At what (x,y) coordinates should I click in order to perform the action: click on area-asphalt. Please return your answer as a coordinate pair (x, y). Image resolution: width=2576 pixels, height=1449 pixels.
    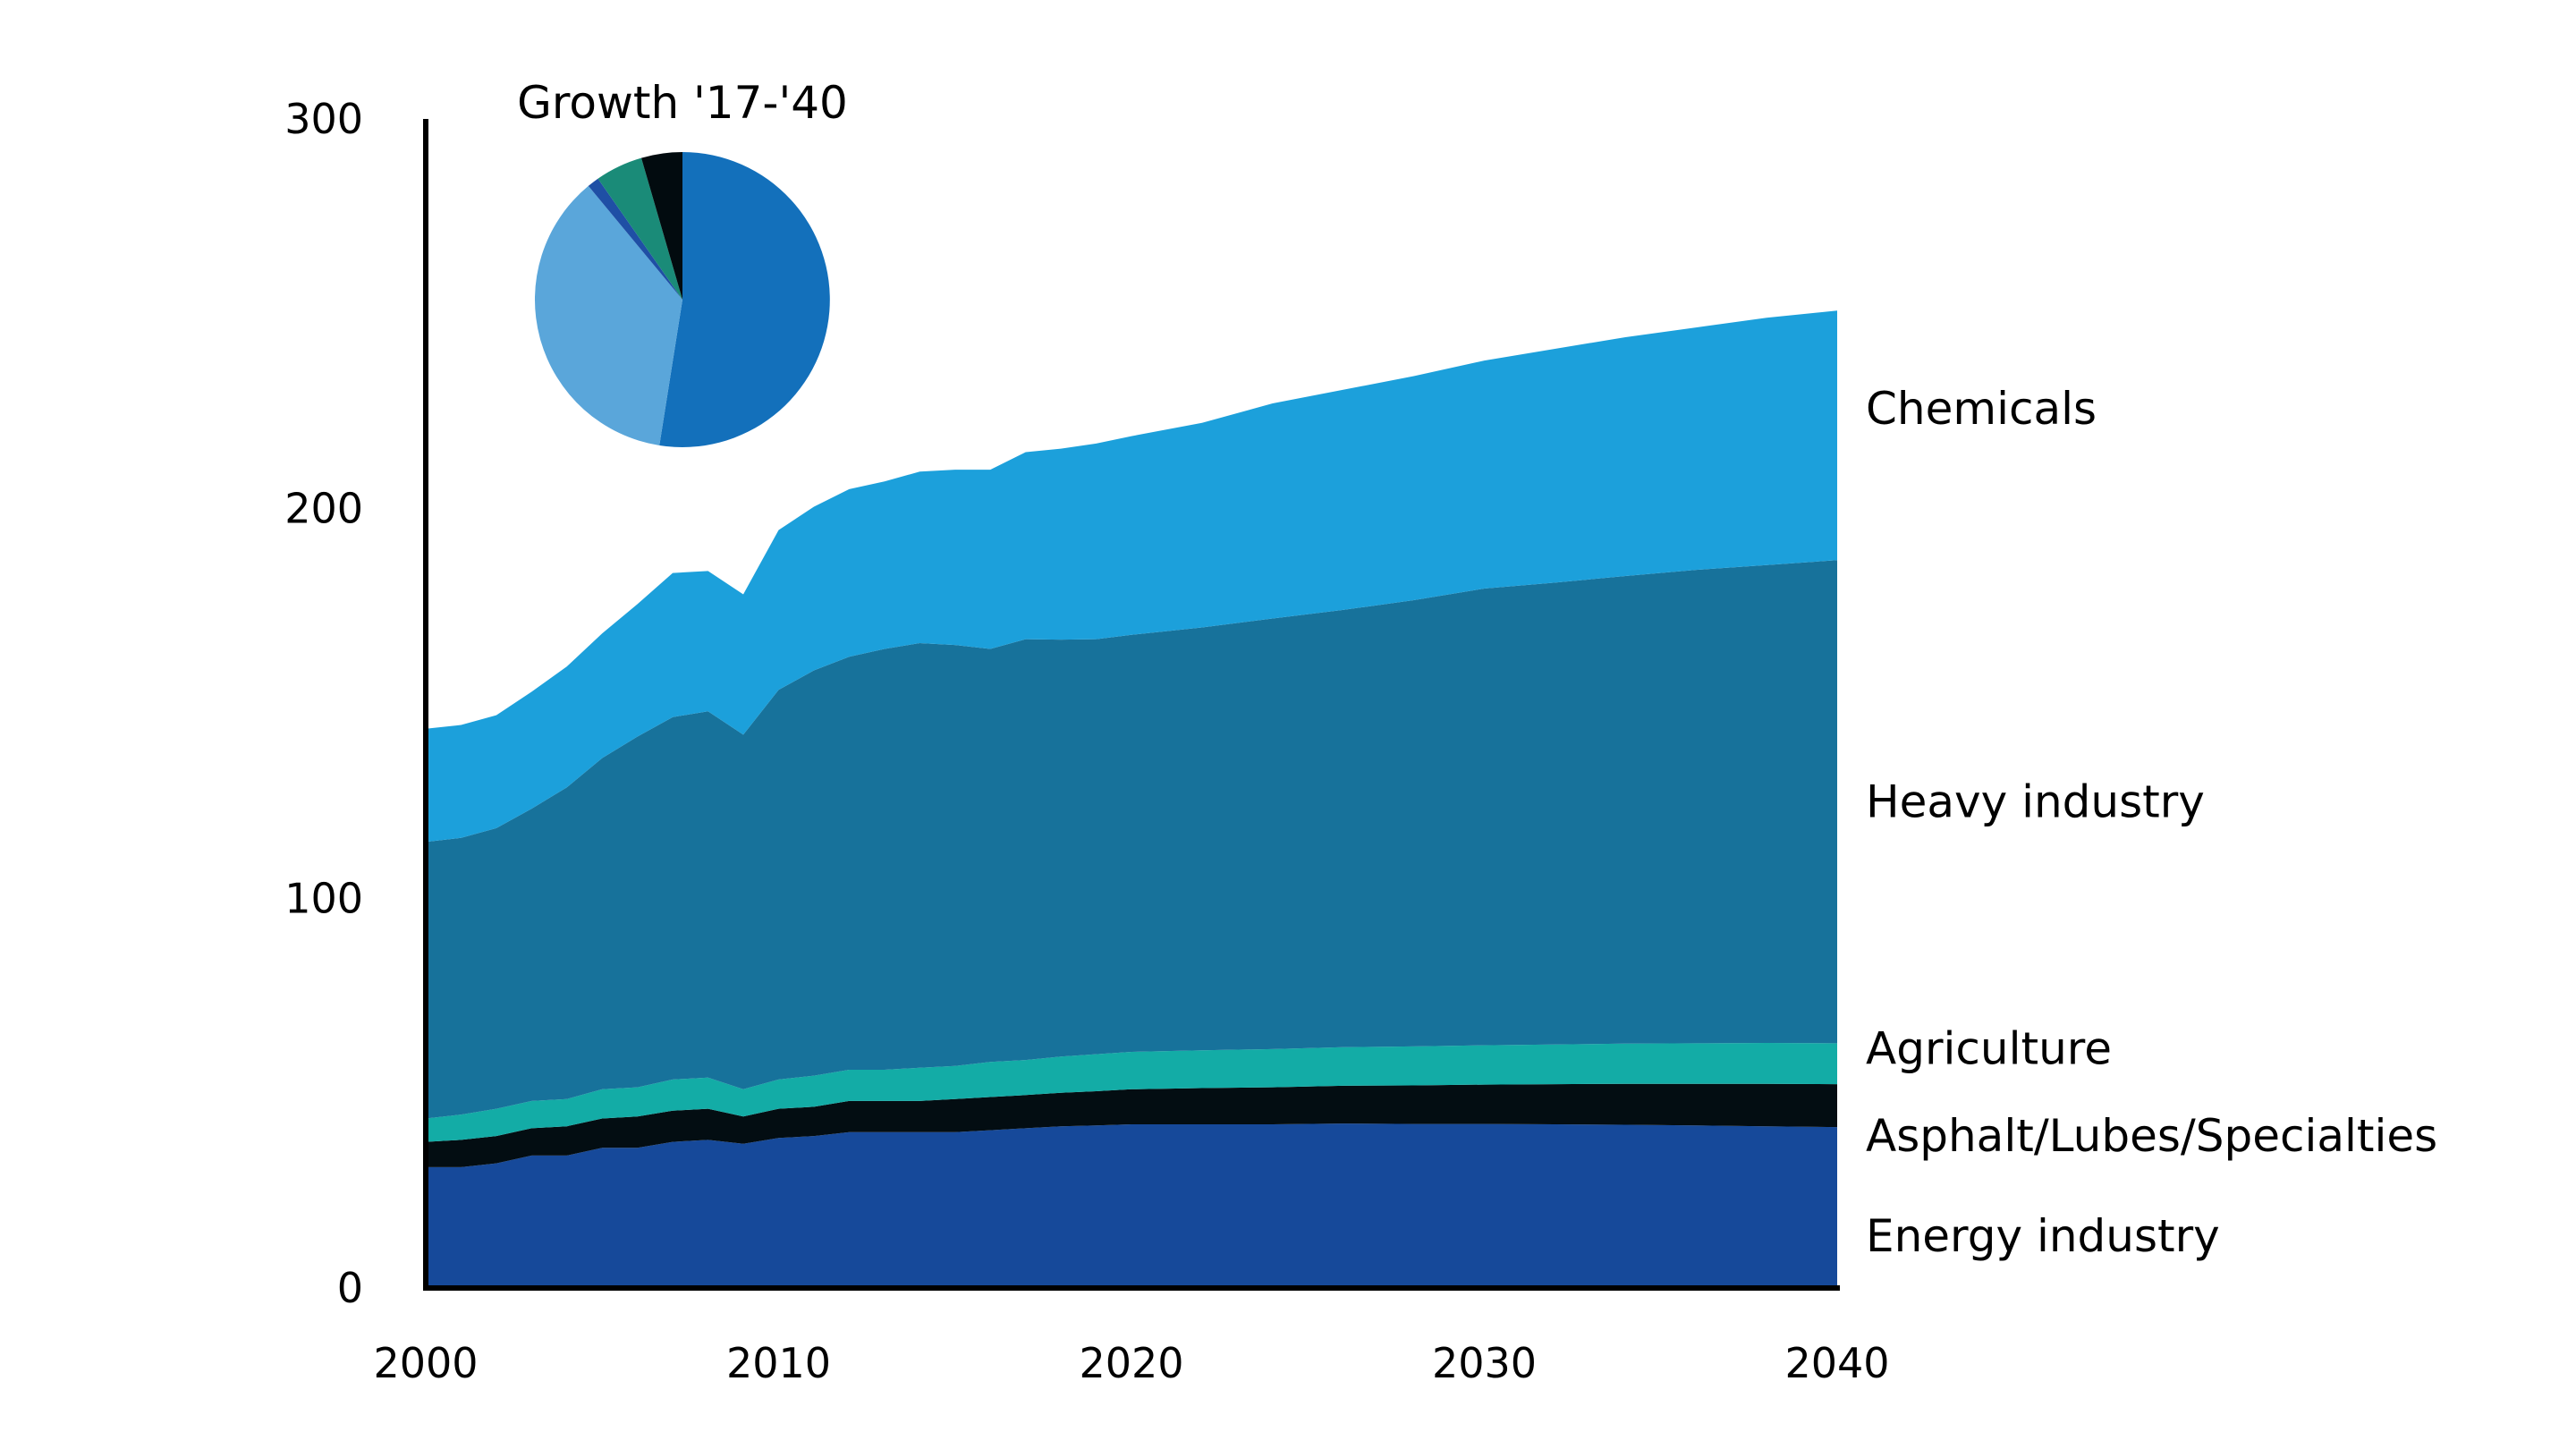
    Looking at the image, I should click on (1131, 1125).